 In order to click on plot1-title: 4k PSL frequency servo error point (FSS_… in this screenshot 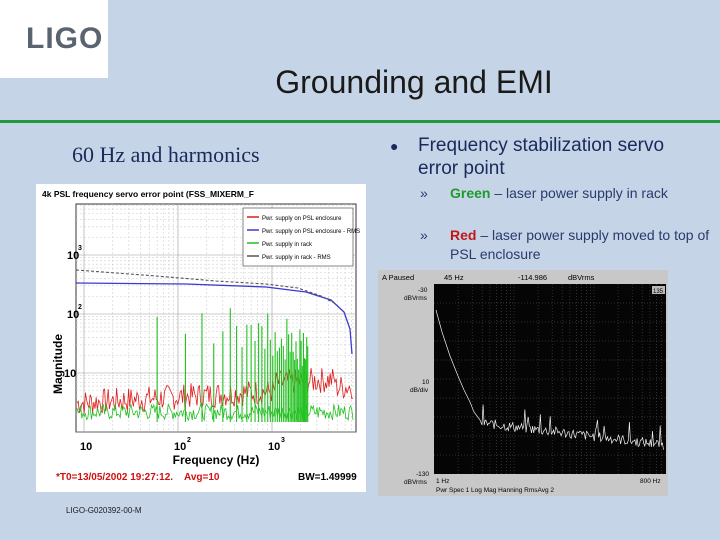, I will do `click(148, 194)`.